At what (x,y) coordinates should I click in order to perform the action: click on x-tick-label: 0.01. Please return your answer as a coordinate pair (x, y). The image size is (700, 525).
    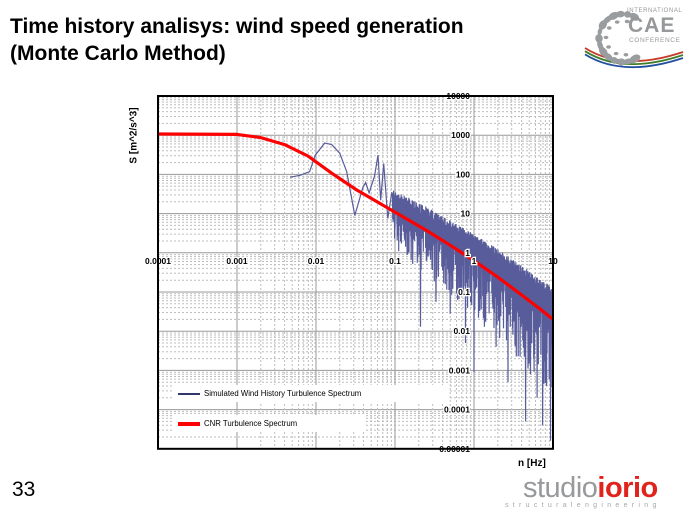
    Looking at the image, I should click on (316, 261).